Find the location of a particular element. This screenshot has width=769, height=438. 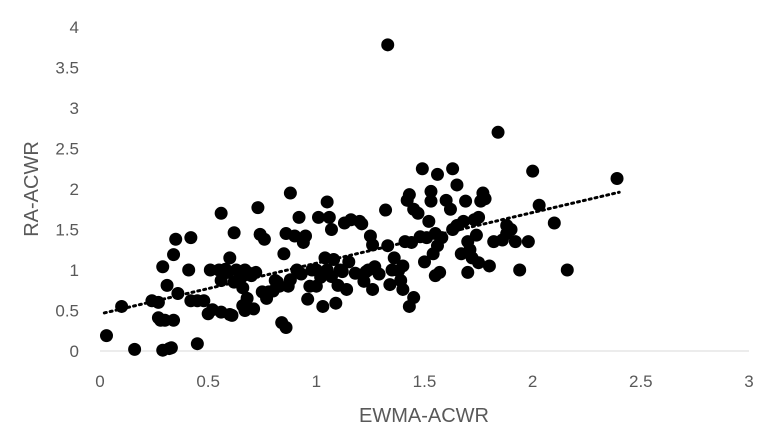

y-tick-label: 0.5 is located at coordinates (67, 311).